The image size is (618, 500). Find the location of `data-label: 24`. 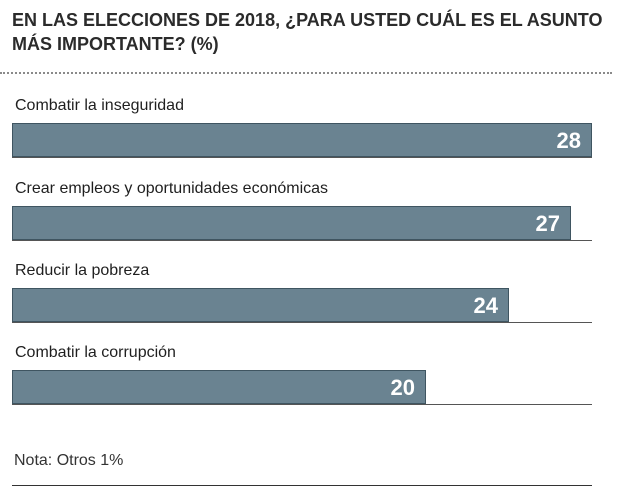

data-label: 24 is located at coordinates (485, 305).